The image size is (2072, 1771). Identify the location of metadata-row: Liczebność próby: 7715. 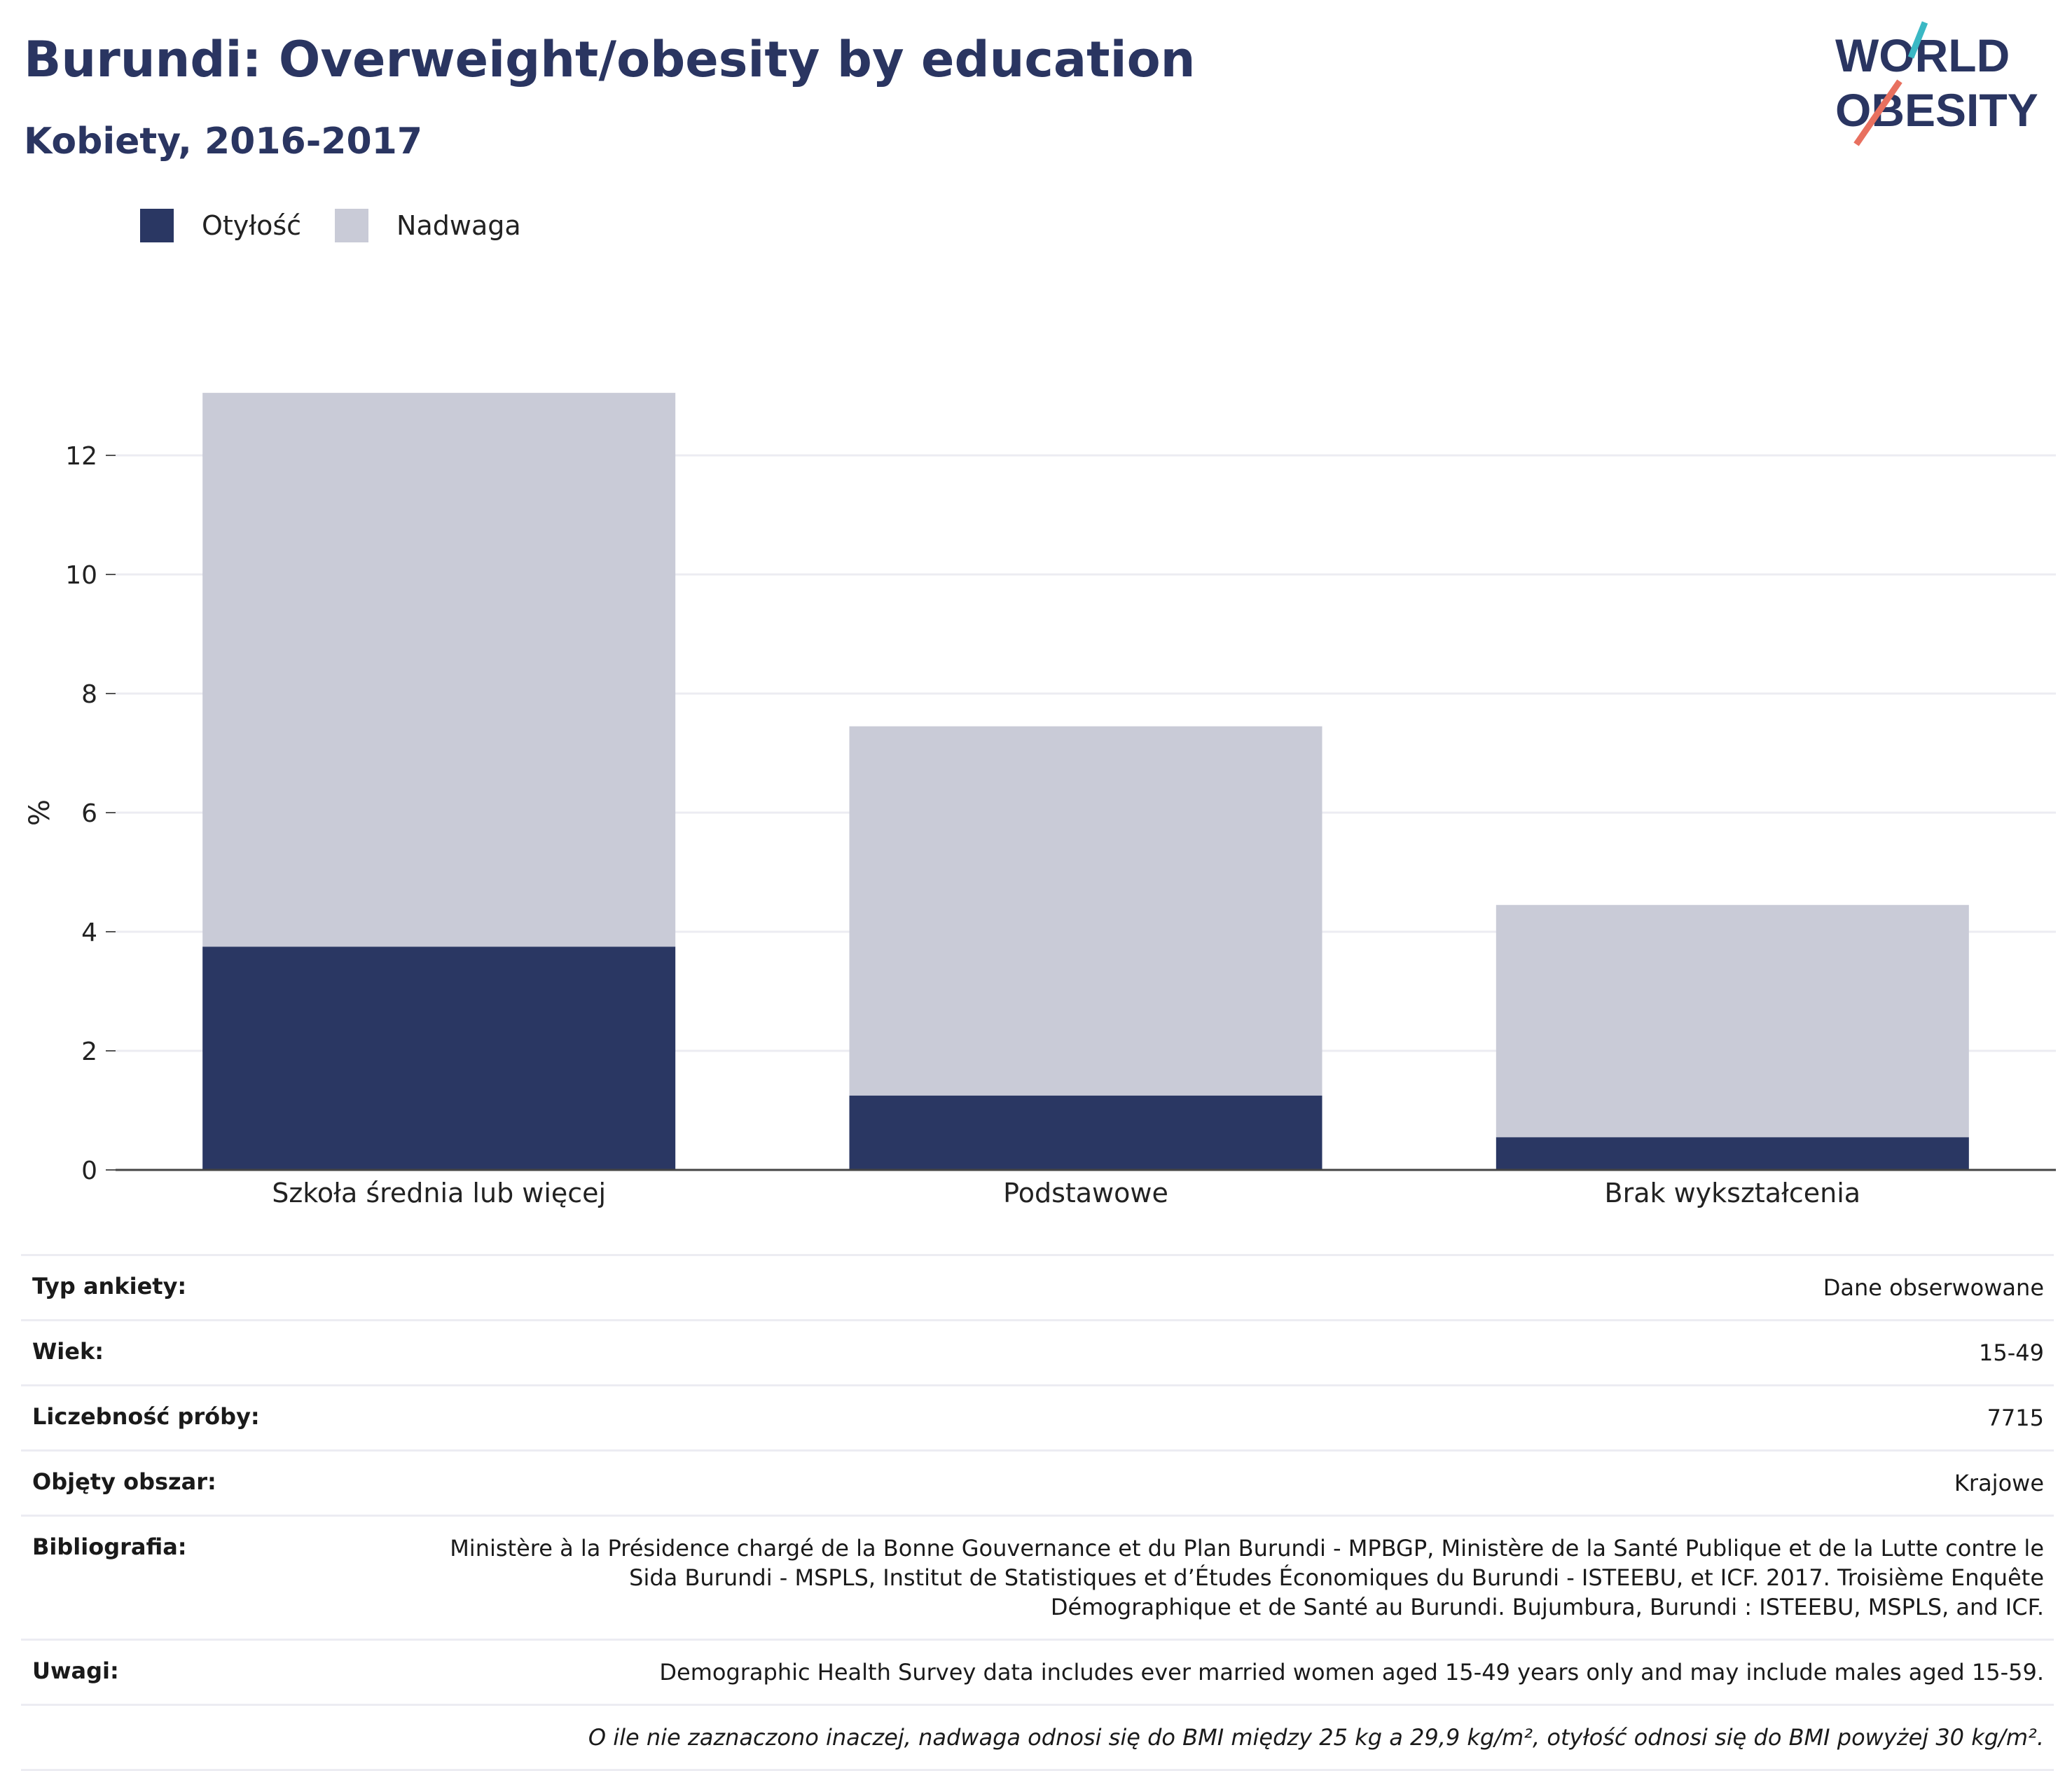
(1037, 1417).